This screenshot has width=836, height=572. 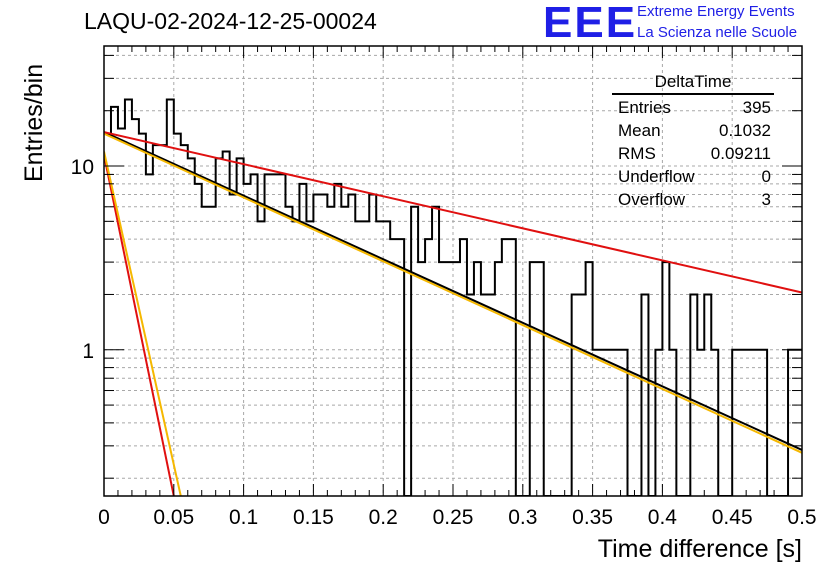 I want to click on stats-row-entries: Entries 395, so click(x=693, y=107).